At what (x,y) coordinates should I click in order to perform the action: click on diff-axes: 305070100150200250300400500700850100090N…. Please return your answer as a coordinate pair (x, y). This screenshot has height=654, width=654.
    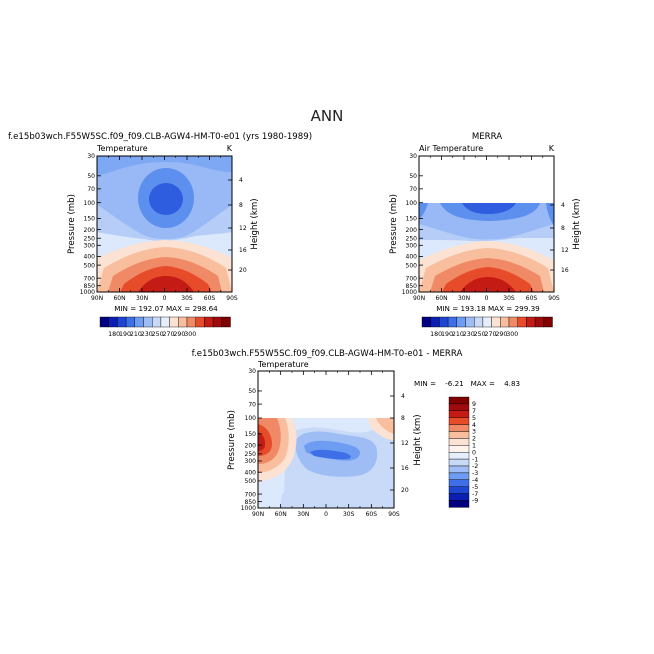
    Looking at the image, I should click on (325, 443).